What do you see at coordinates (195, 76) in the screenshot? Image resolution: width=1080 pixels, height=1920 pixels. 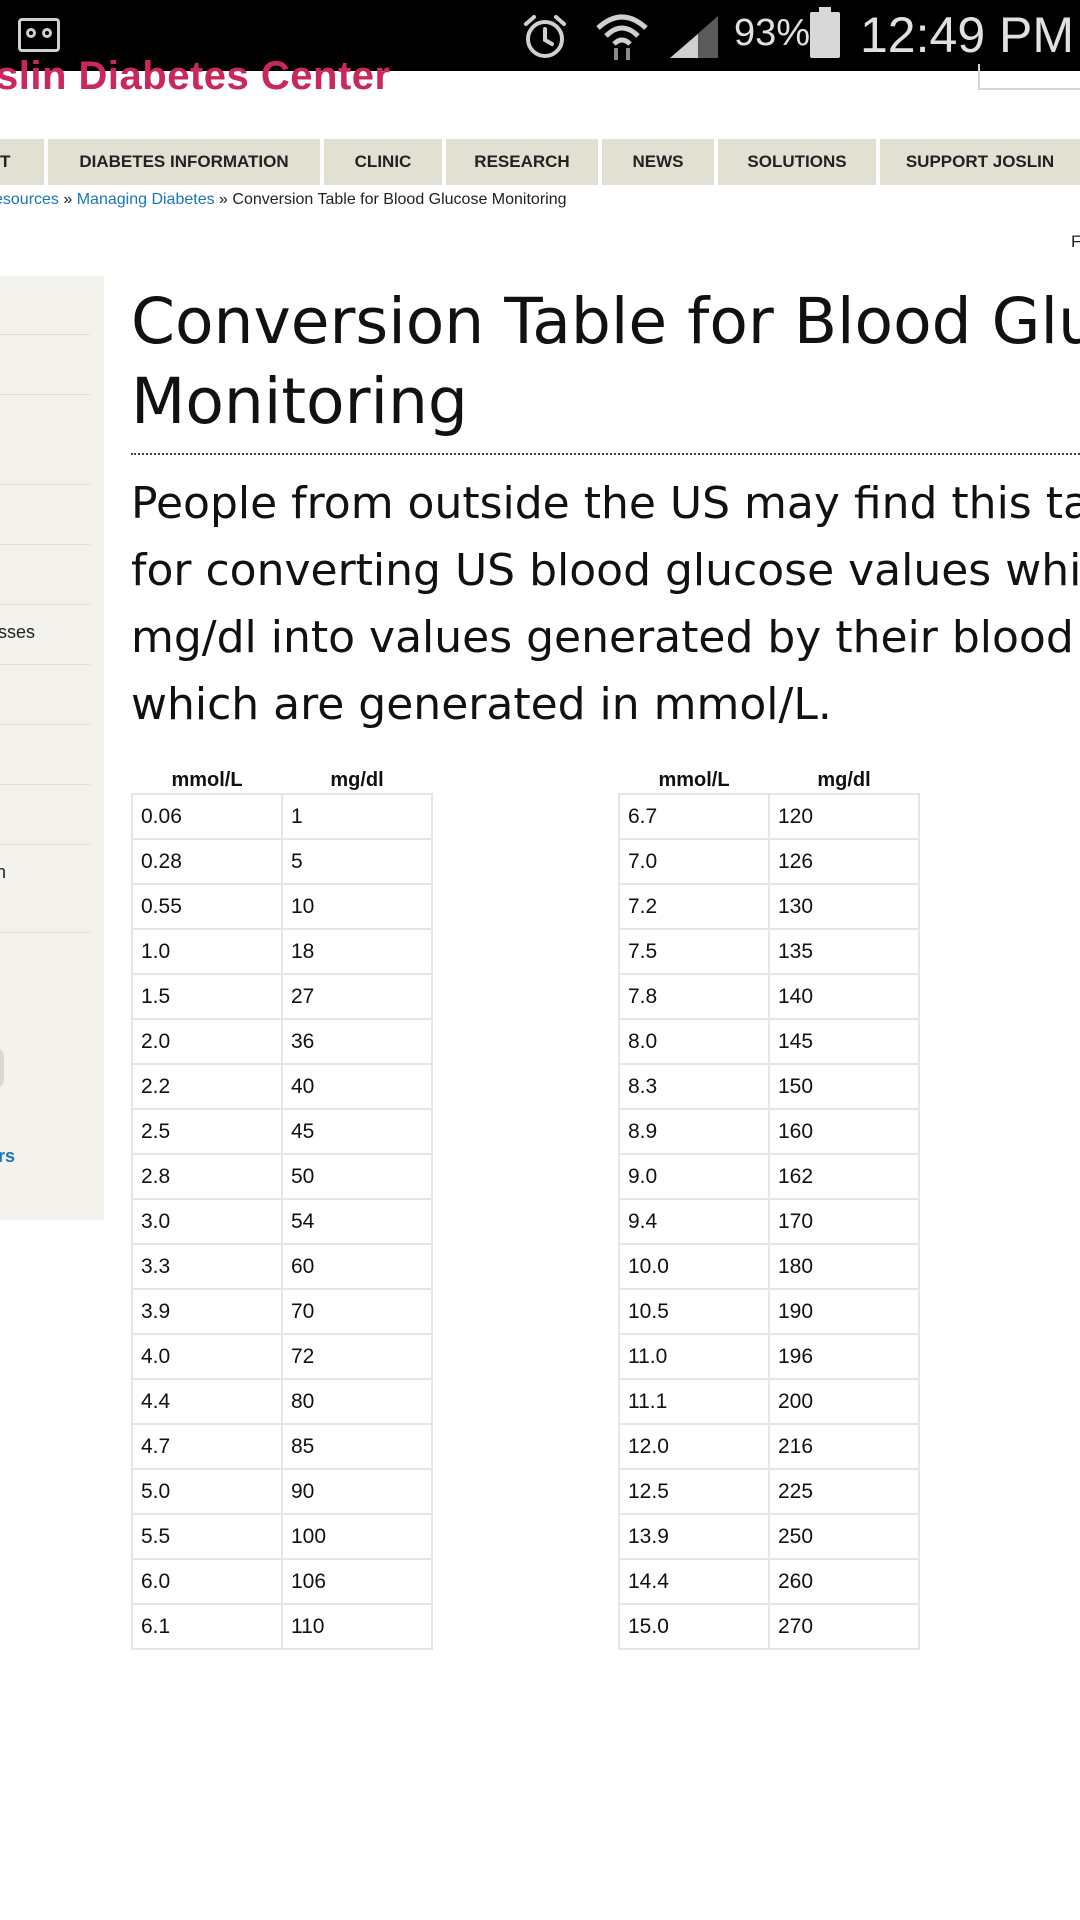 I see `site-logo: slin Diabetes Center` at bounding box center [195, 76].